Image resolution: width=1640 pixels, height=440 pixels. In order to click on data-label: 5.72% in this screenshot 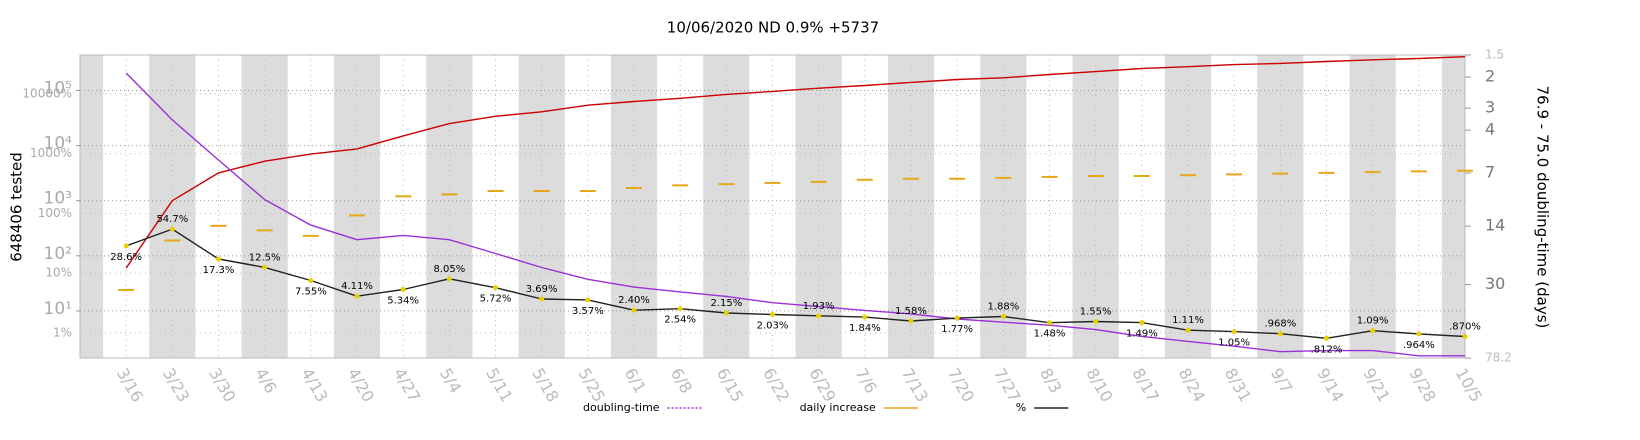, I will do `click(496, 299)`.